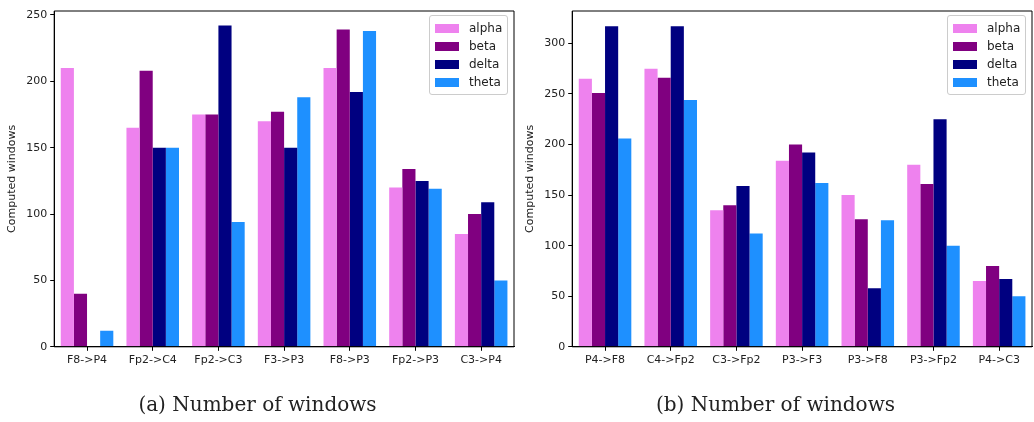  What do you see at coordinates (555, 43) in the screenshot?
I see `y-tick-label: 300` at bounding box center [555, 43].